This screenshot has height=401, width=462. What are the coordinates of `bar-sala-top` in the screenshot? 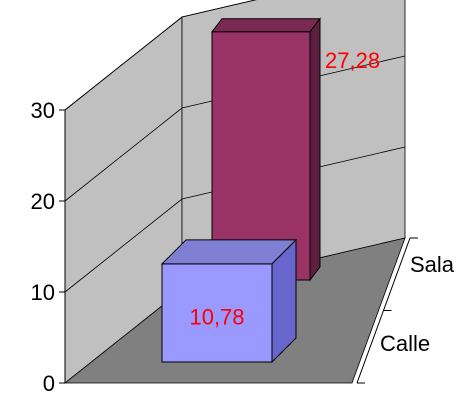 It's located at (266, 25).